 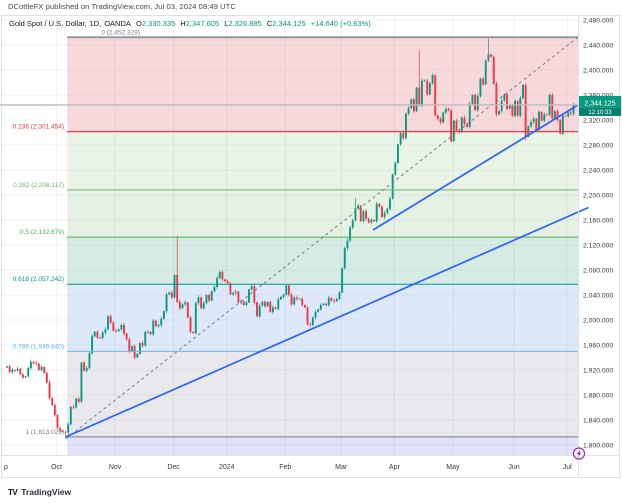 I want to click on fib-label-0.382: 0.382 (2,208.117), so click(x=38, y=185).